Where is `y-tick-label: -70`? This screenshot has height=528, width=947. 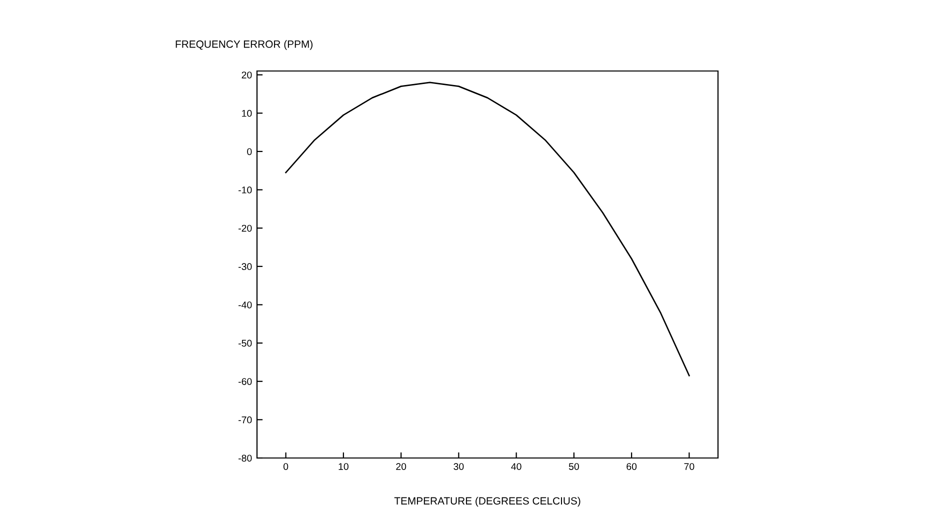
y-tick-label: -70 is located at coordinates (245, 420).